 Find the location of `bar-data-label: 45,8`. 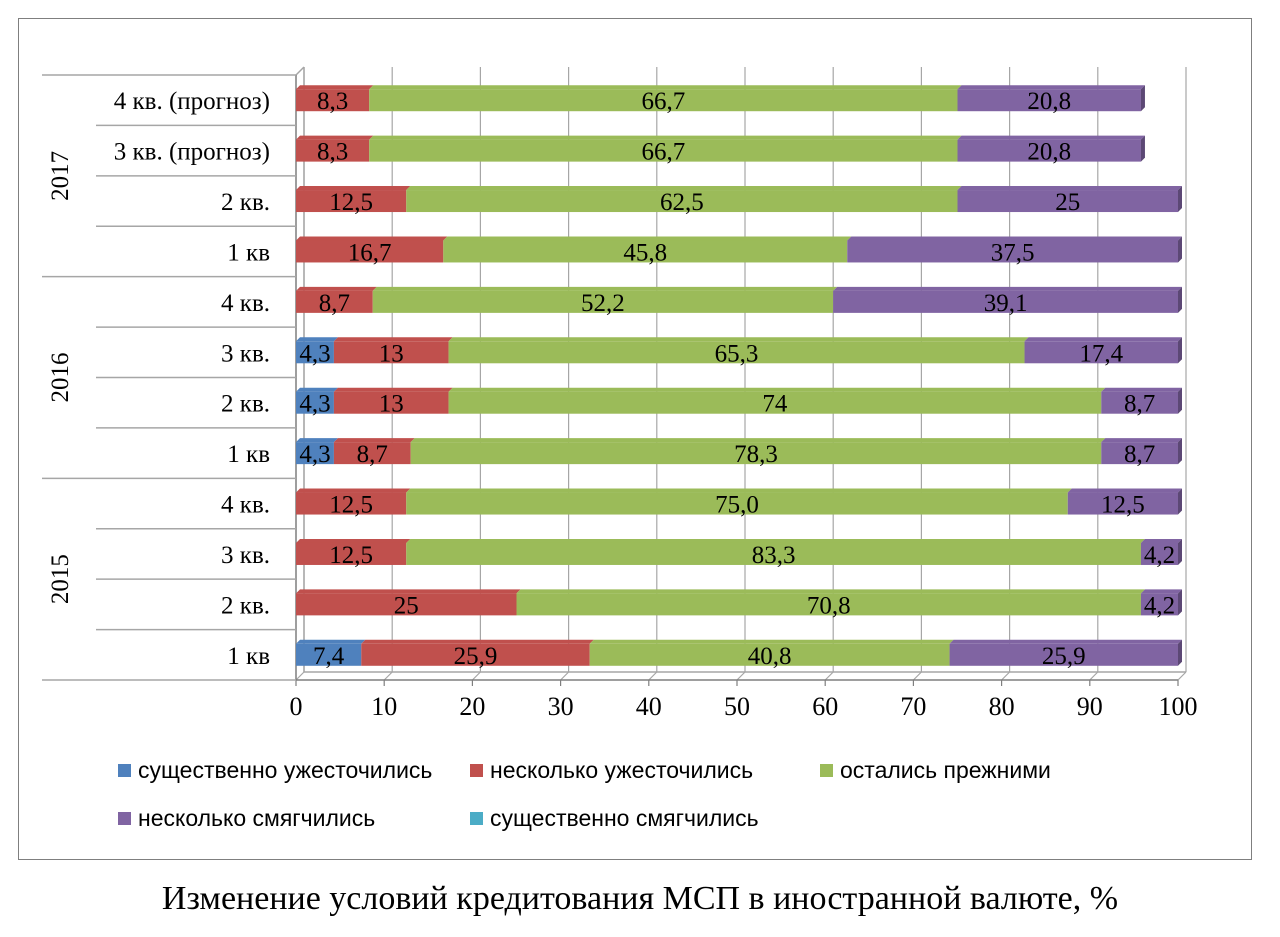

bar-data-label: 45,8 is located at coordinates (645, 252).